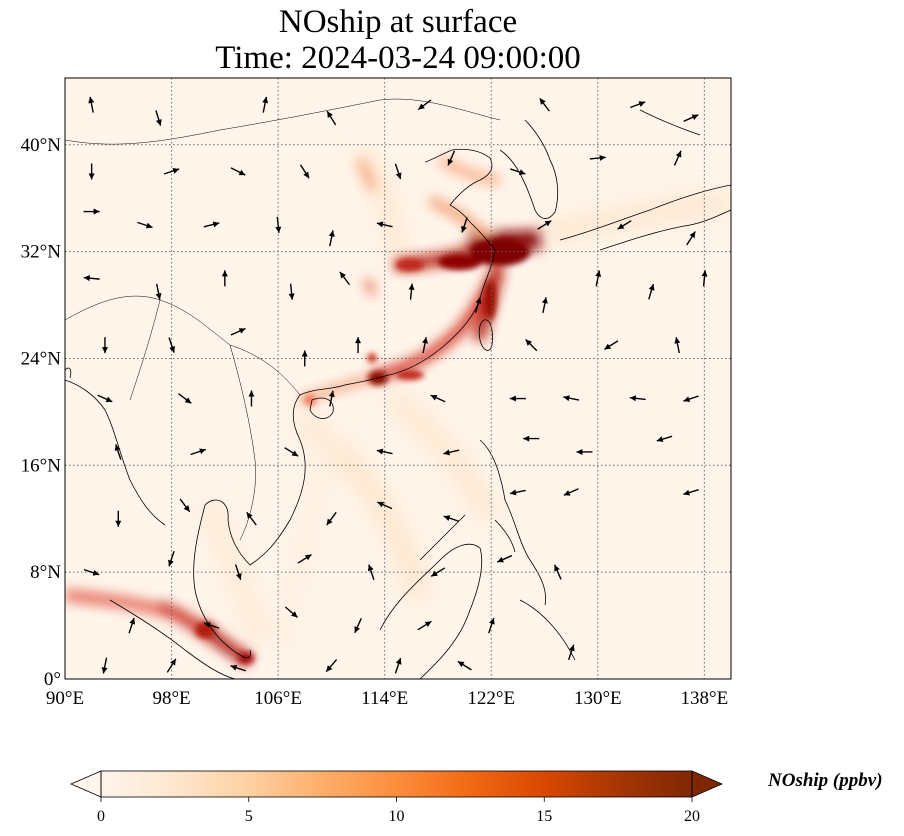 Image resolution: width=904 pixels, height=836 pixels. I want to click on lat-tick-label: 8°N, so click(45, 572).